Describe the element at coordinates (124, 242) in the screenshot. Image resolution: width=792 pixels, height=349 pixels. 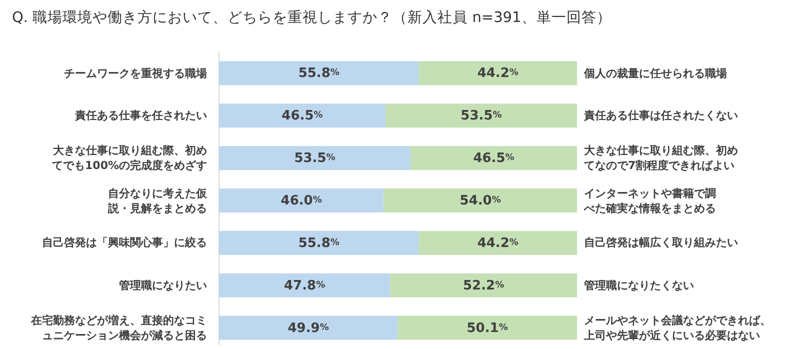
I see `y-tick-label: 自己啓発は「興味関心事」に絞る` at that location.